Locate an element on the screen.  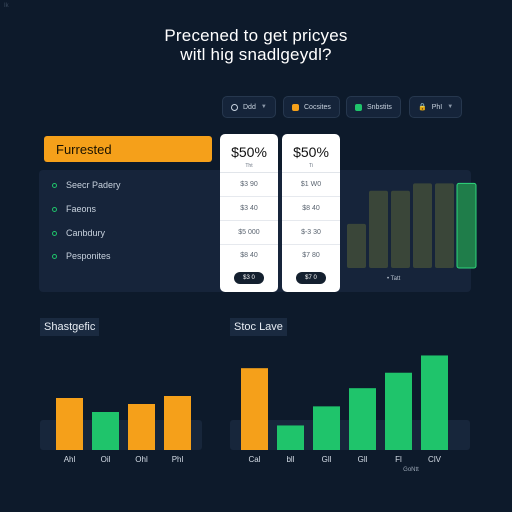
filter-pill-snbstits: Snbstits is located at coordinates (373, 107).